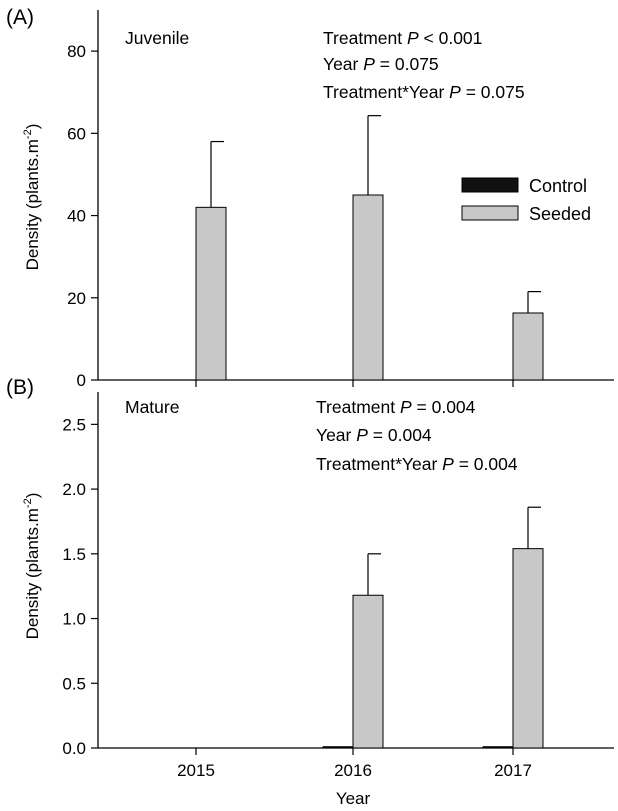  What do you see at coordinates (32, 197) in the screenshot?
I see `panel-a-y-axis-label: Density (plants.m-2)` at bounding box center [32, 197].